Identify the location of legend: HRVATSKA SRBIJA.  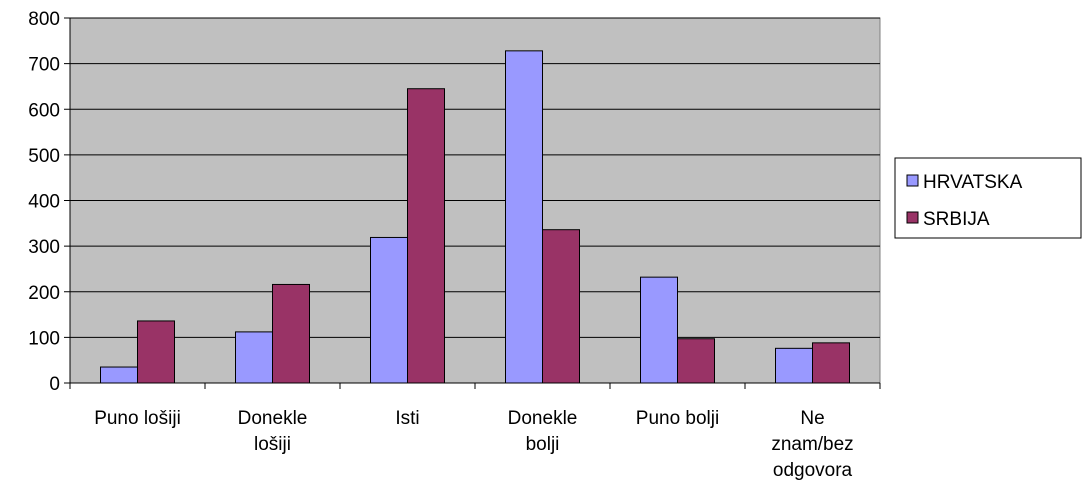
(988, 198).